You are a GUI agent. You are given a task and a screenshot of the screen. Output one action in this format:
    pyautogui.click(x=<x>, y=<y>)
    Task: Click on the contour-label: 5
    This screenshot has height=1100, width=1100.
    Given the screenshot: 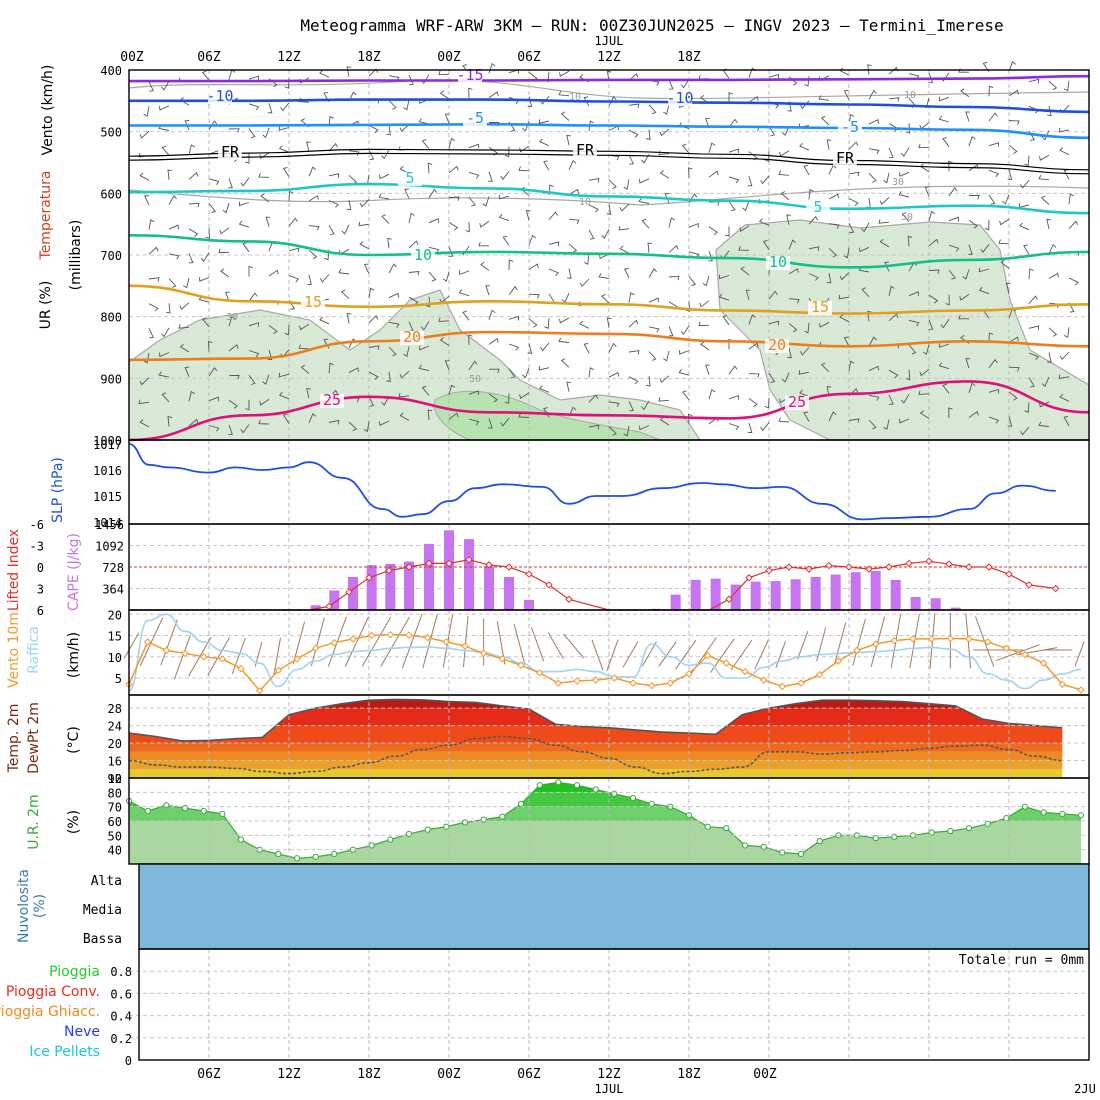 What is the action you would take?
    pyautogui.click(x=817, y=207)
    